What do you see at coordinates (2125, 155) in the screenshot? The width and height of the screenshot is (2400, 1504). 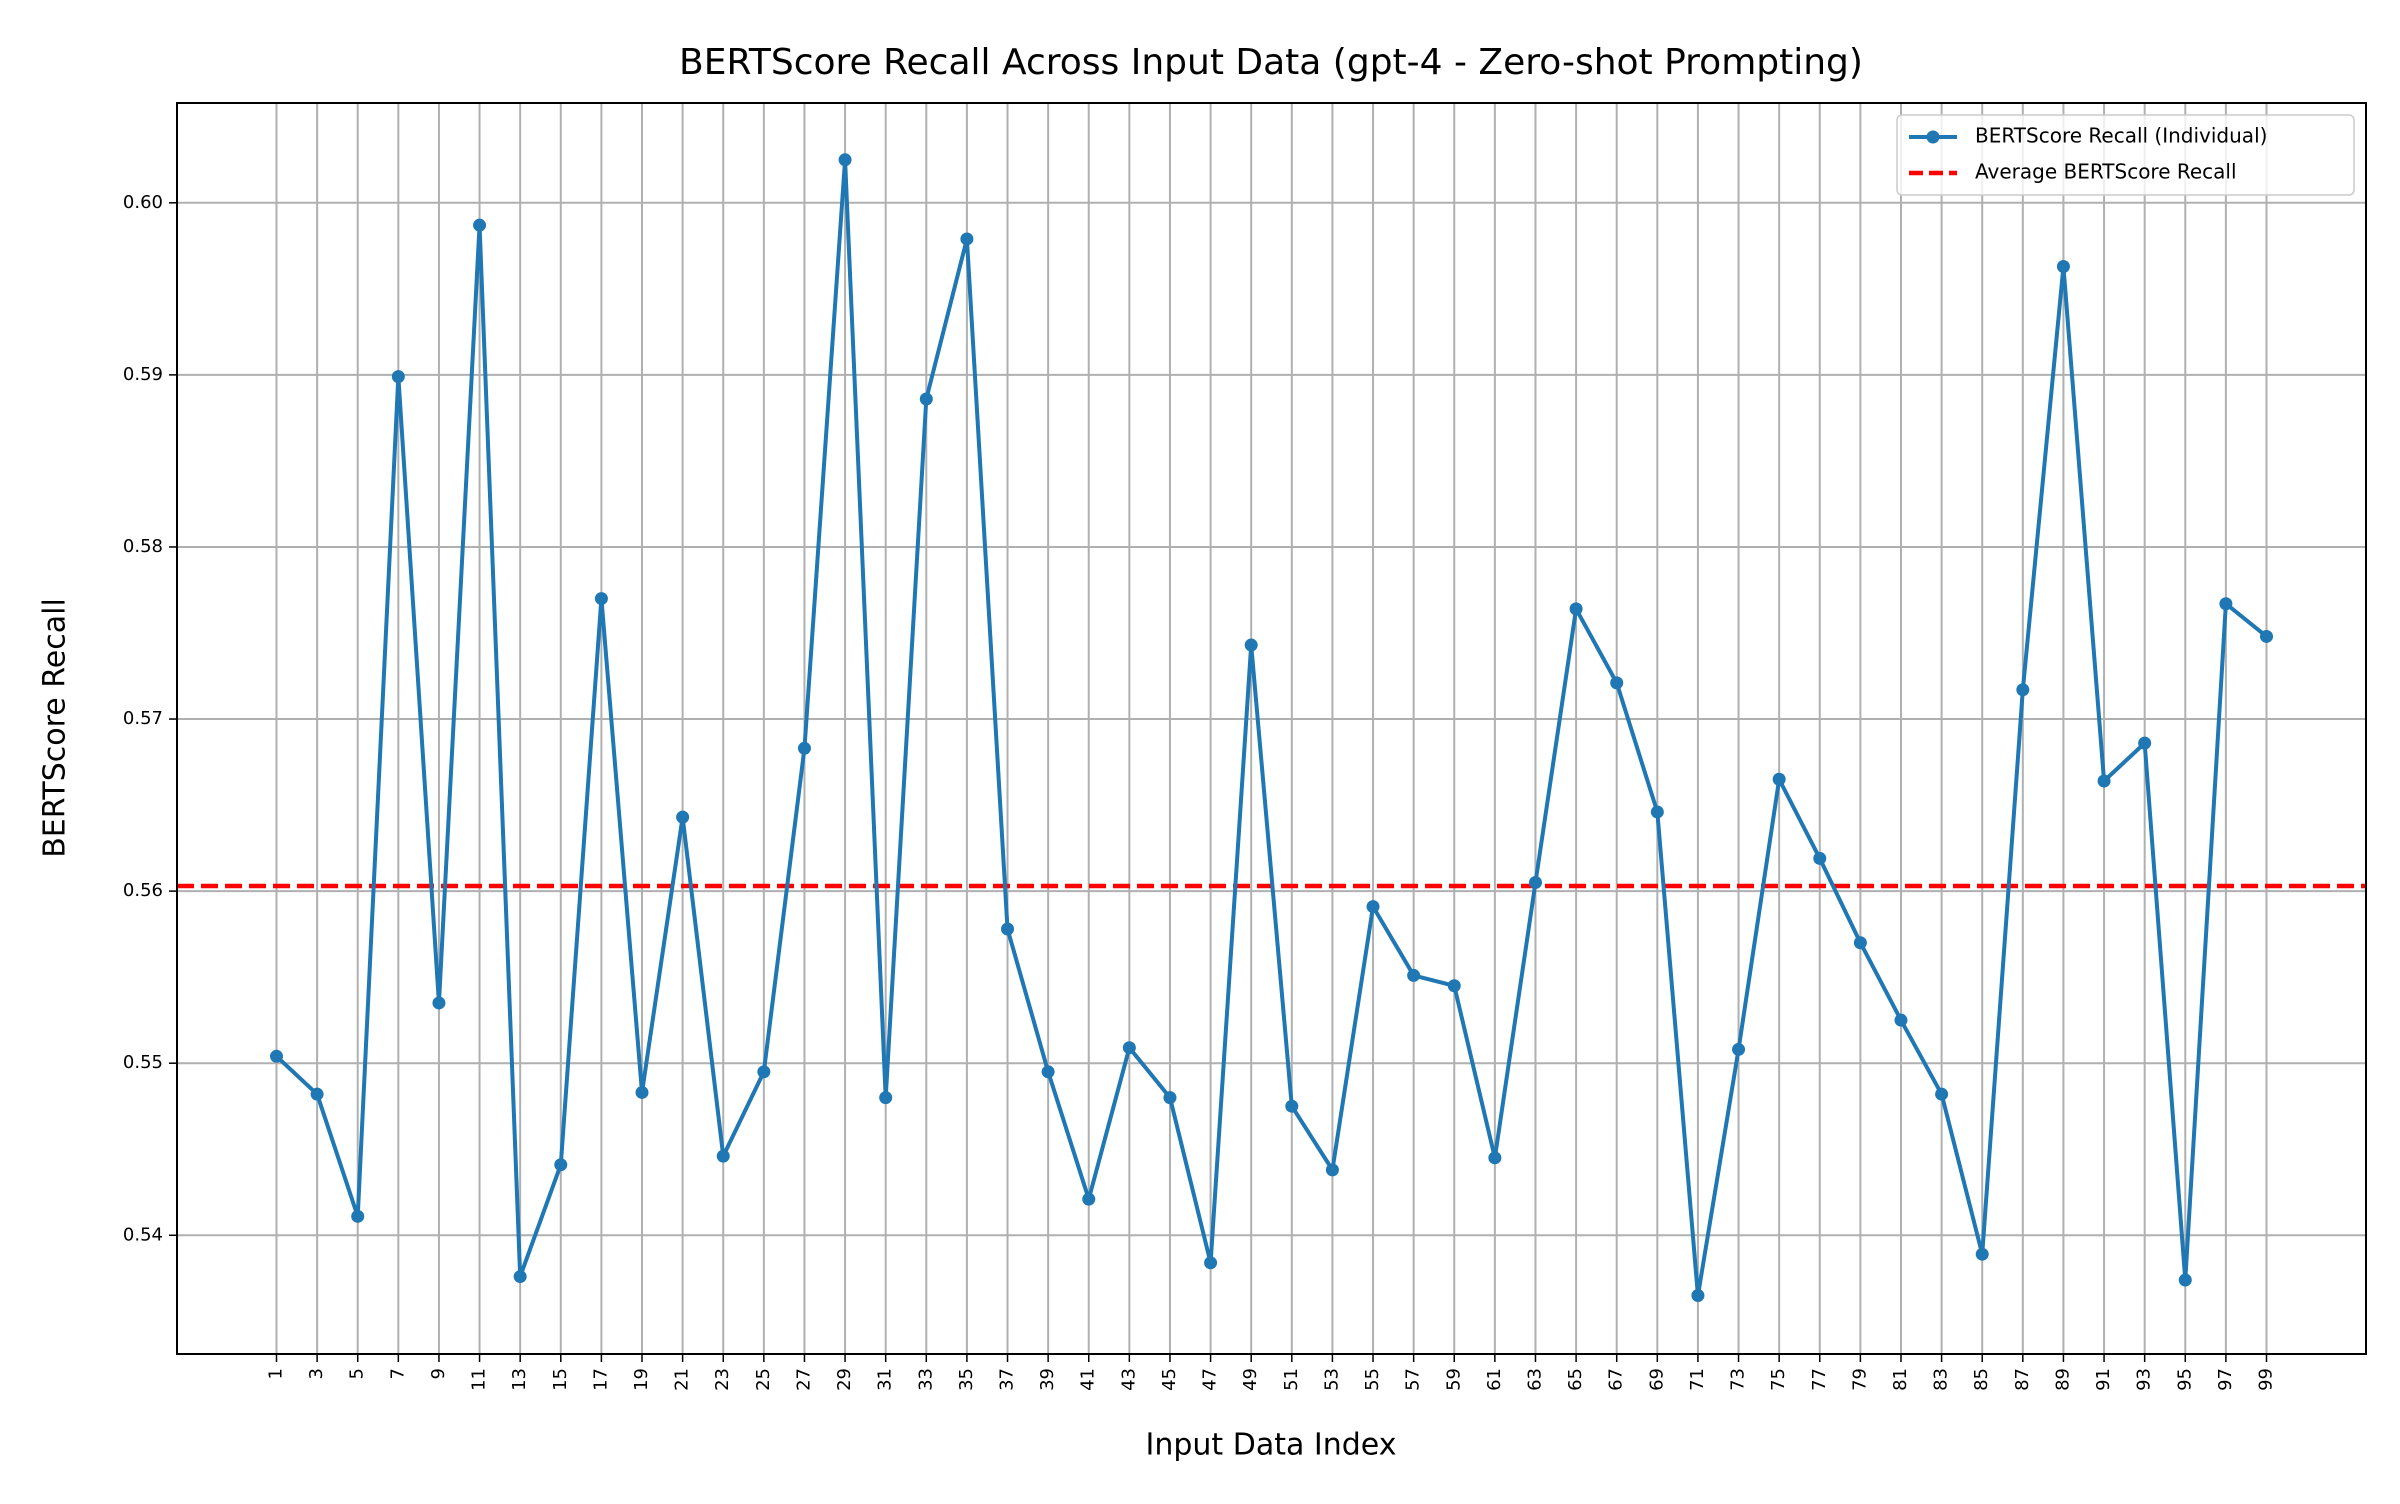 I see `legend-box` at bounding box center [2125, 155].